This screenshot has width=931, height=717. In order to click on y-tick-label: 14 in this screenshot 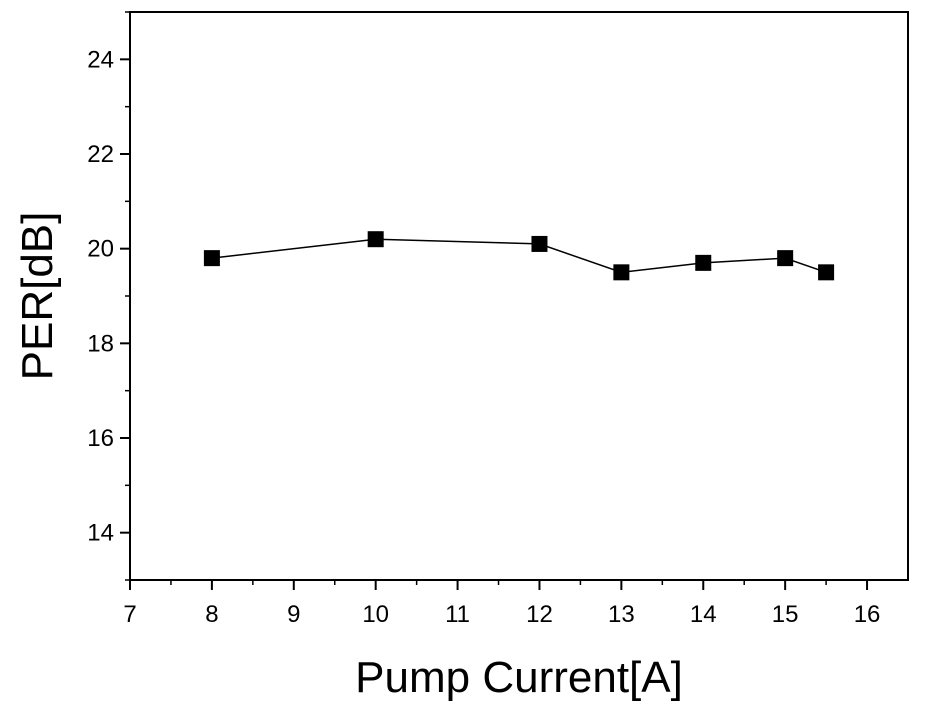, I will do `click(100, 533)`.